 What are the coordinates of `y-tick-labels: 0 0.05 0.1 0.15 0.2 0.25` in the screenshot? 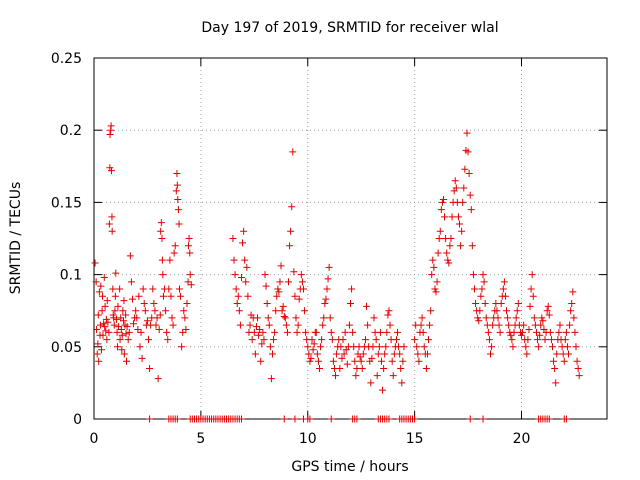 It's located at (66, 239).